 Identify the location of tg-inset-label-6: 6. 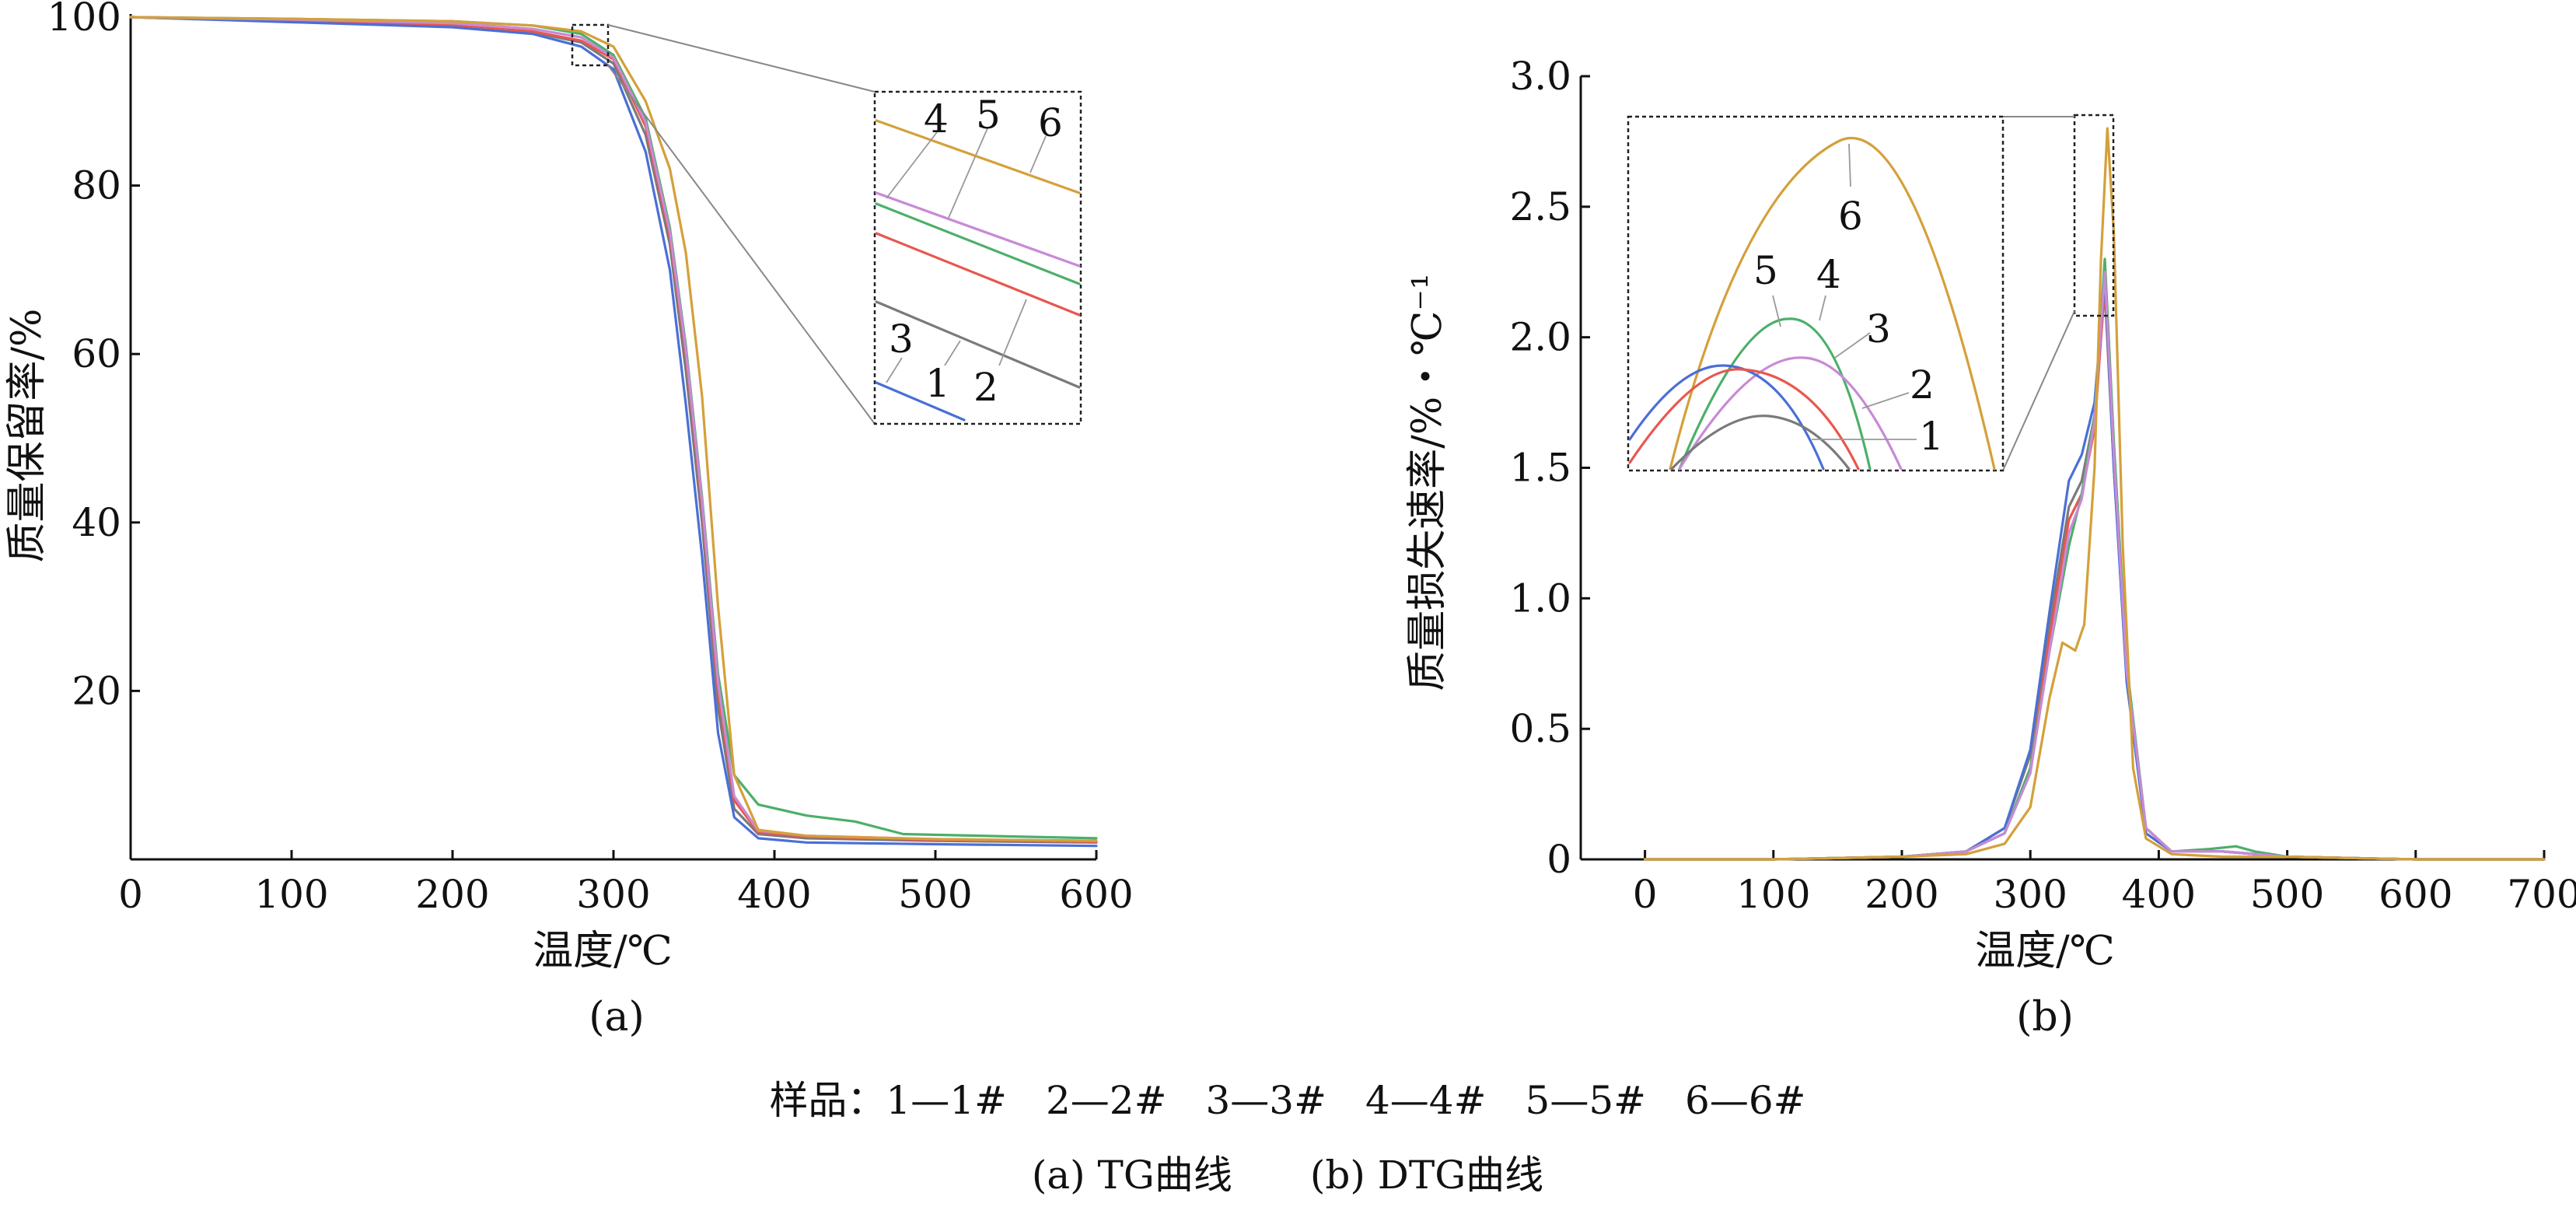
(1050, 122).